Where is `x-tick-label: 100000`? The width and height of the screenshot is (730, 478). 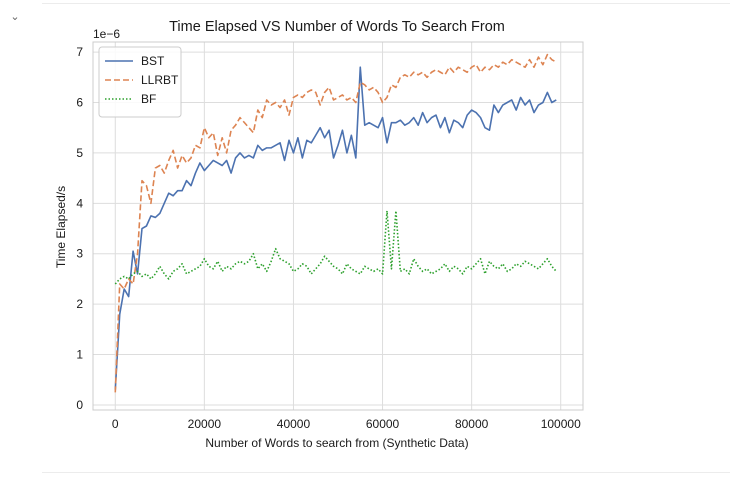
x-tick-label: 100000 is located at coordinates (561, 424).